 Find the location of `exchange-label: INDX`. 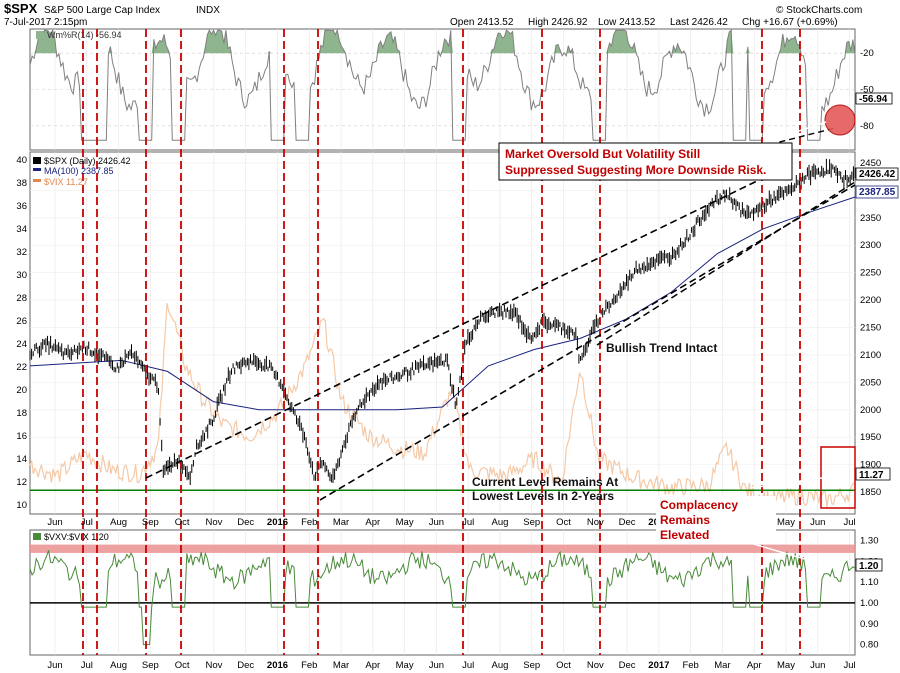

exchange-label: INDX is located at coordinates (208, 10).